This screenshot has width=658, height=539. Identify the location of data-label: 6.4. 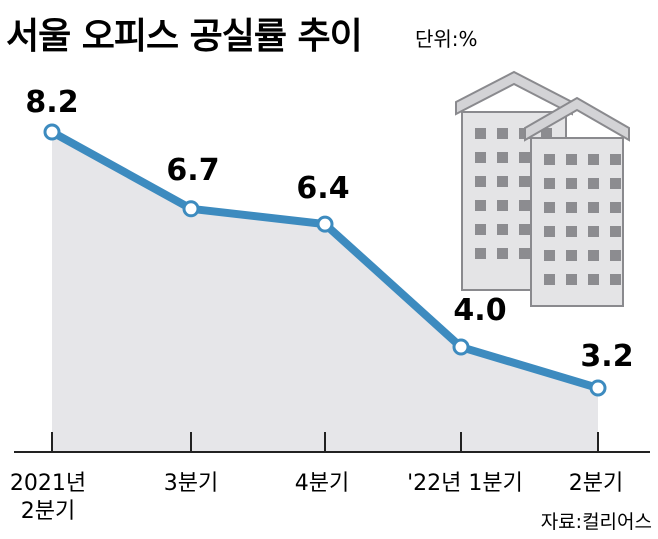
(322, 188).